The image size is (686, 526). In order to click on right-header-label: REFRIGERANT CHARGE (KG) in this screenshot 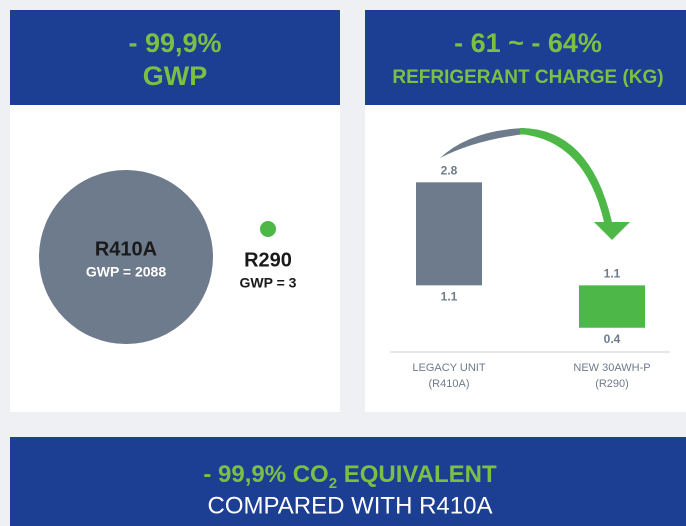, I will do `click(527, 77)`.